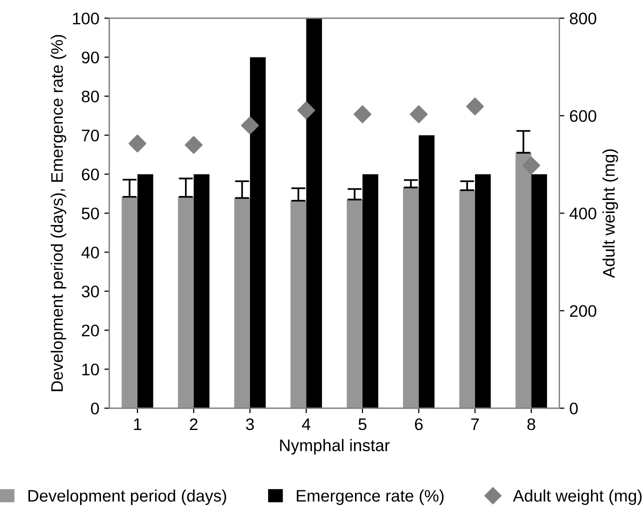 Image resolution: width=643 pixels, height=520 pixels. What do you see at coordinates (583, 214) in the screenshot?
I see `y2-tick-label: 400` at bounding box center [583, 214].